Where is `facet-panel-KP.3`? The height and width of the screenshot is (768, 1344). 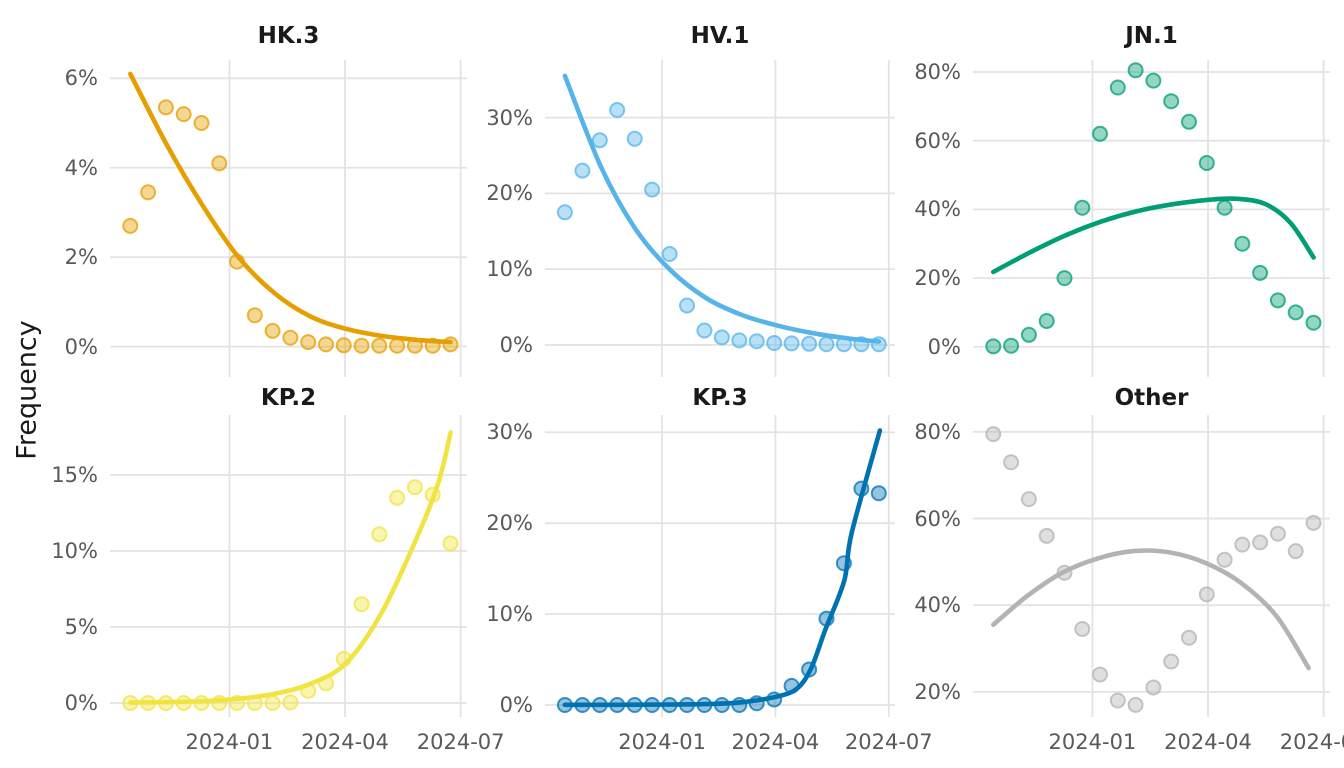
facet-panel-KP.3 is located at coordinates (720, 566).